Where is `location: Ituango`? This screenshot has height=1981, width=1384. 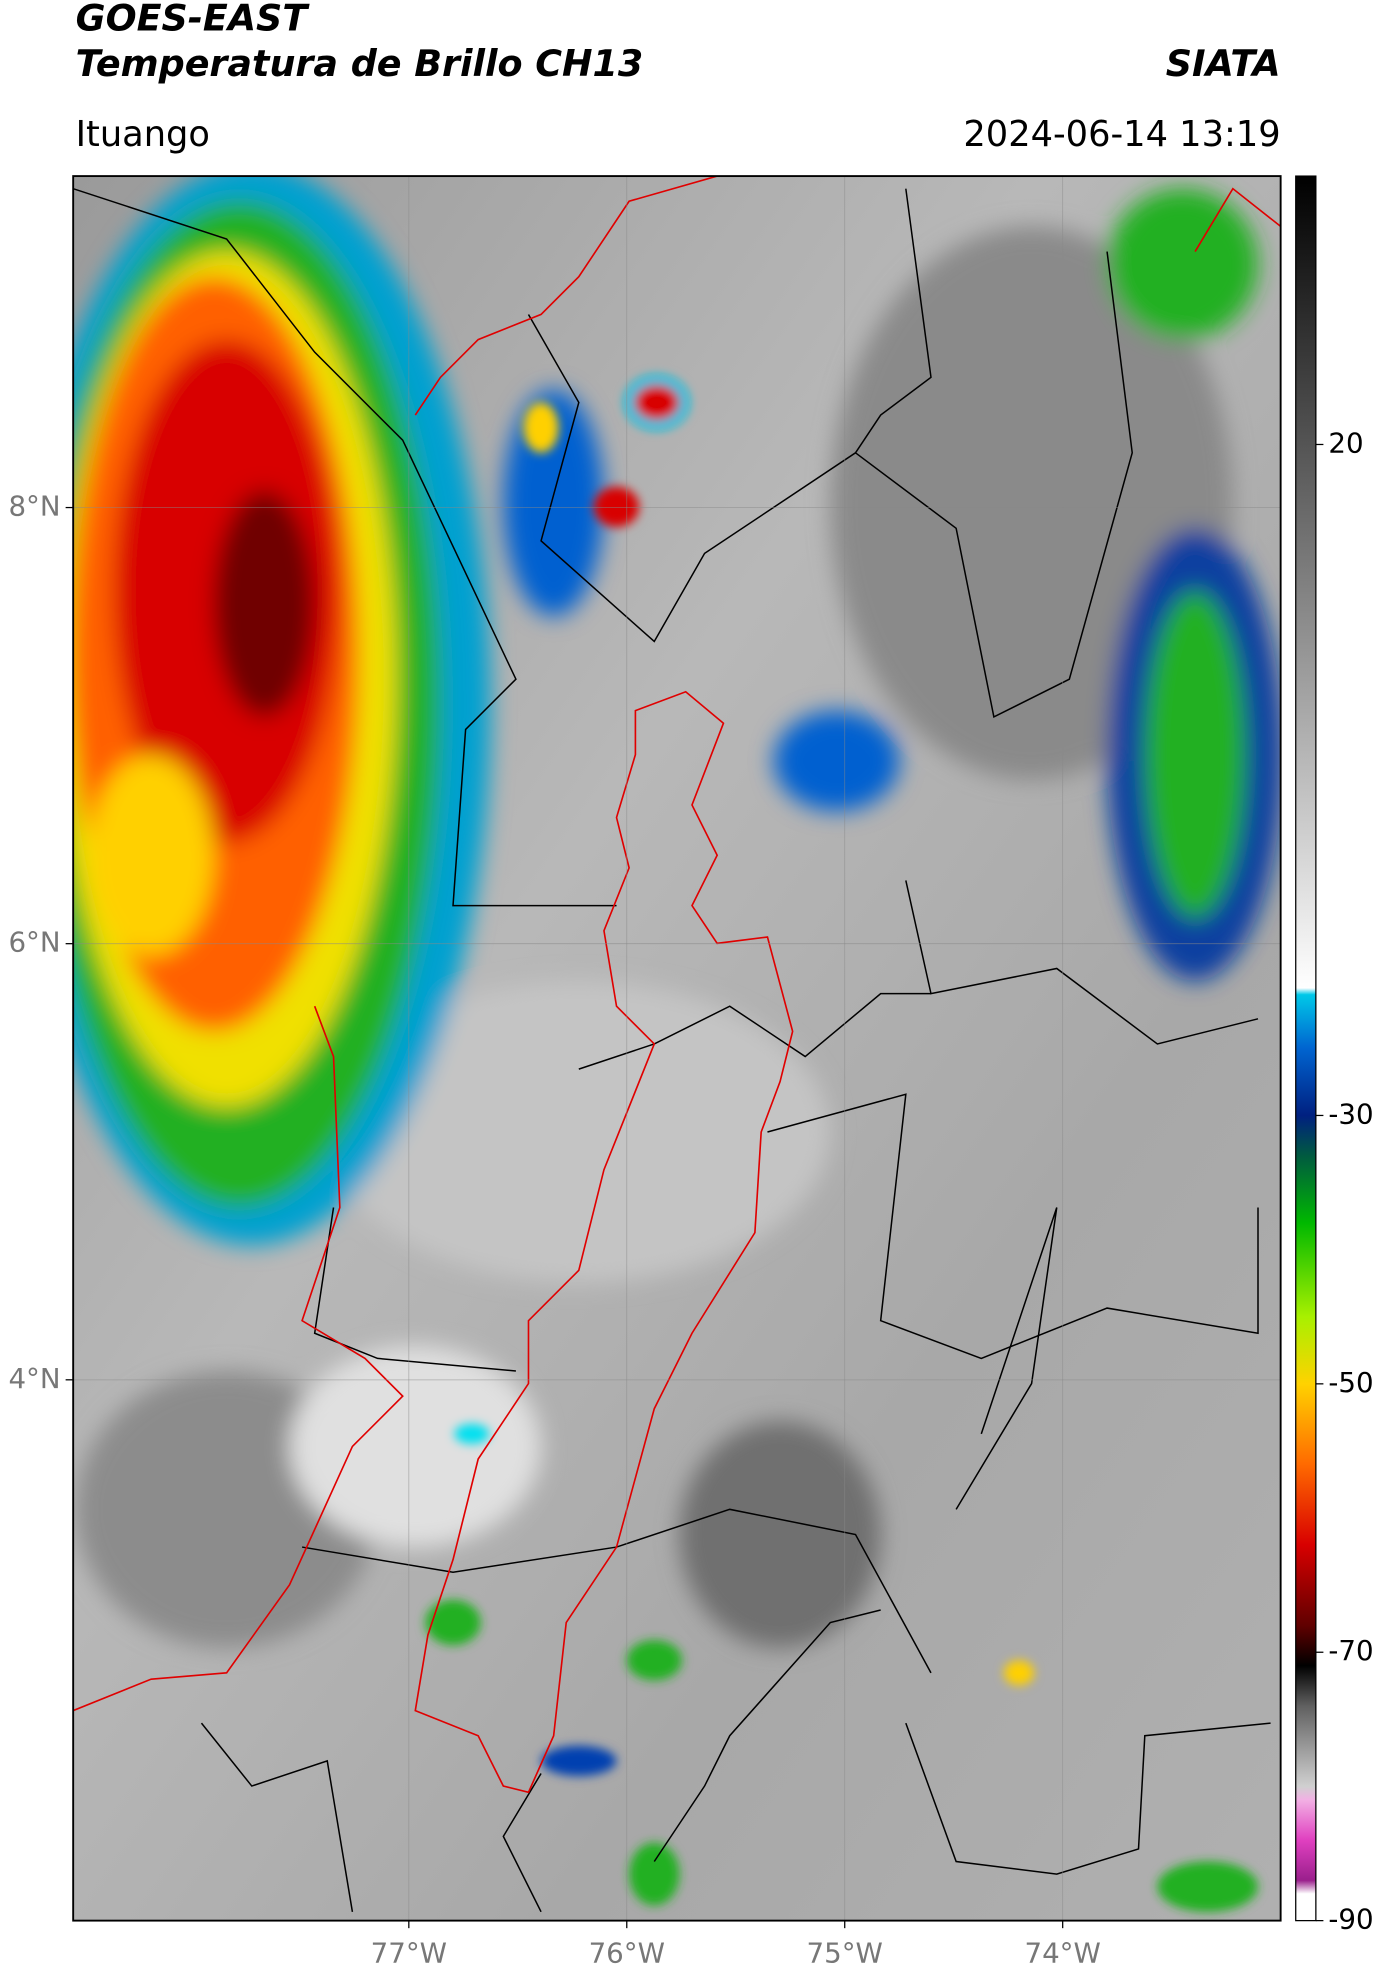 location: Ituango is located at coordinates (143, 134).